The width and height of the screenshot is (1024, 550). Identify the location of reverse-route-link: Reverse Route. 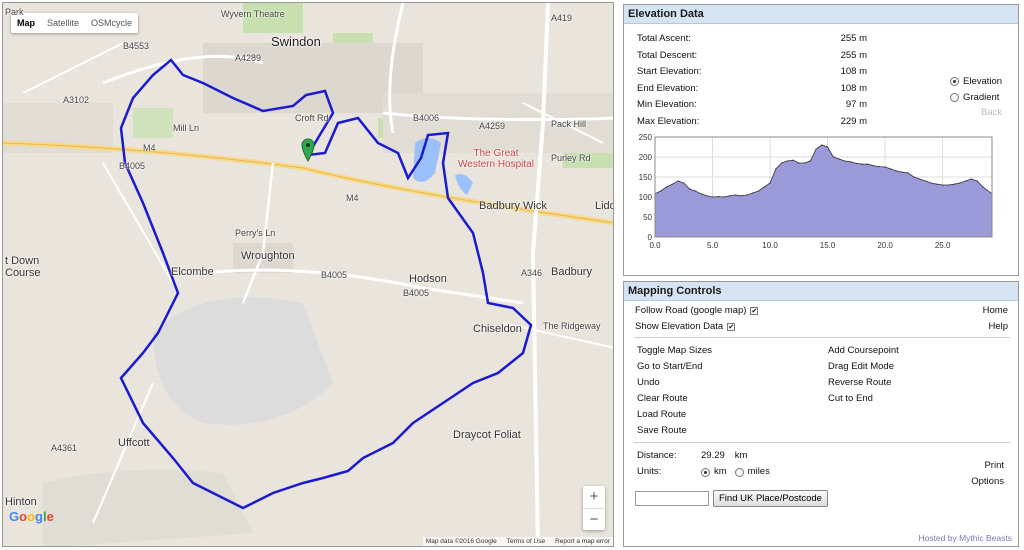
(860, 382).